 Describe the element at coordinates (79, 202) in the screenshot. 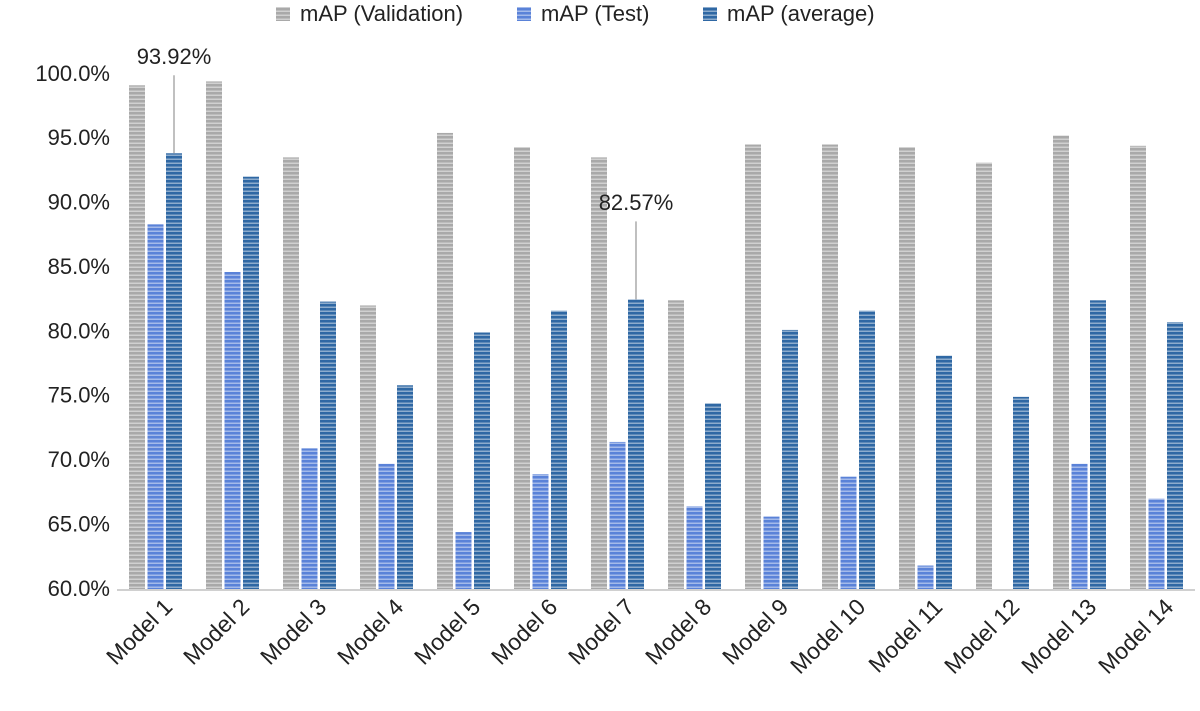

I see `y-tick-label: 90.0%` at that location.